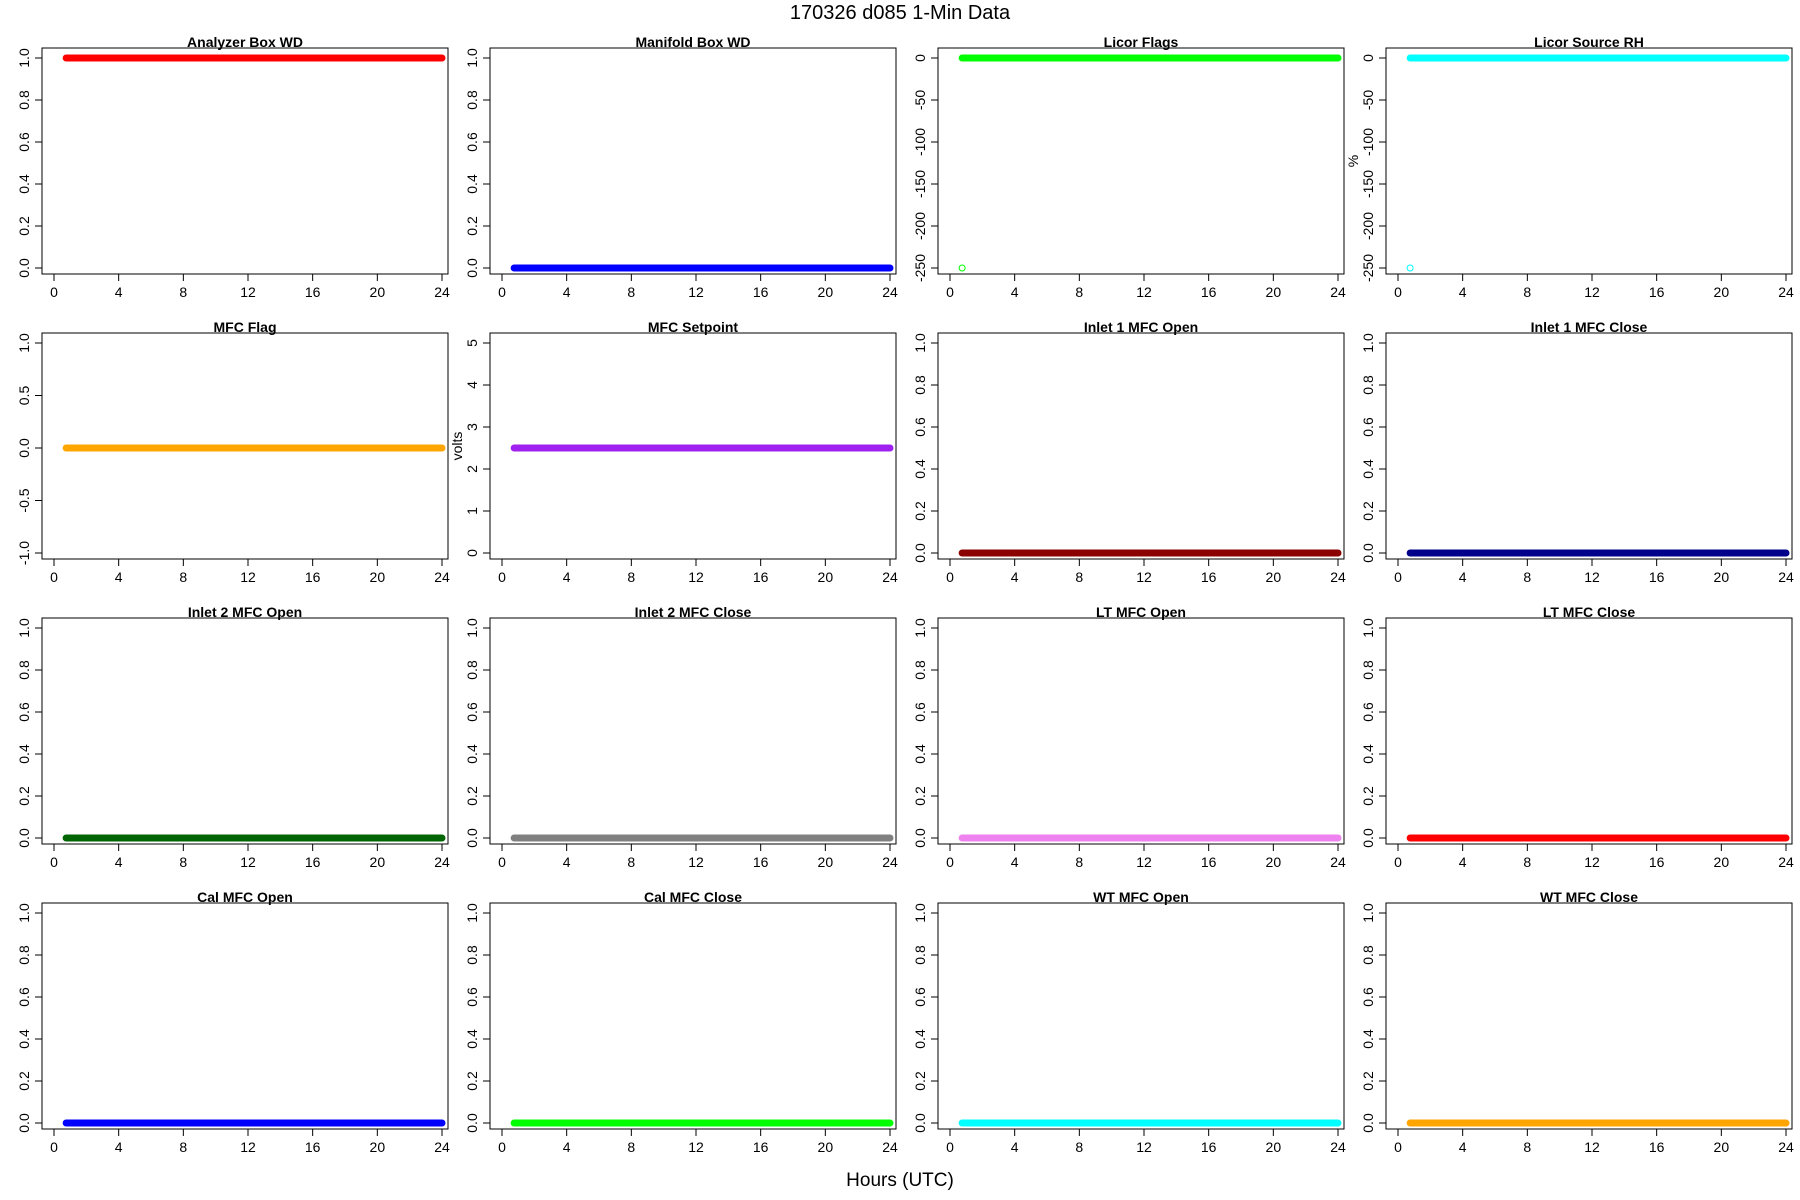 The image size is (1800, 1200). What do you see at coordinates (472, 385) in the screenshot?
I see `y-tick-label: 4` at bounding box center [472, 385].